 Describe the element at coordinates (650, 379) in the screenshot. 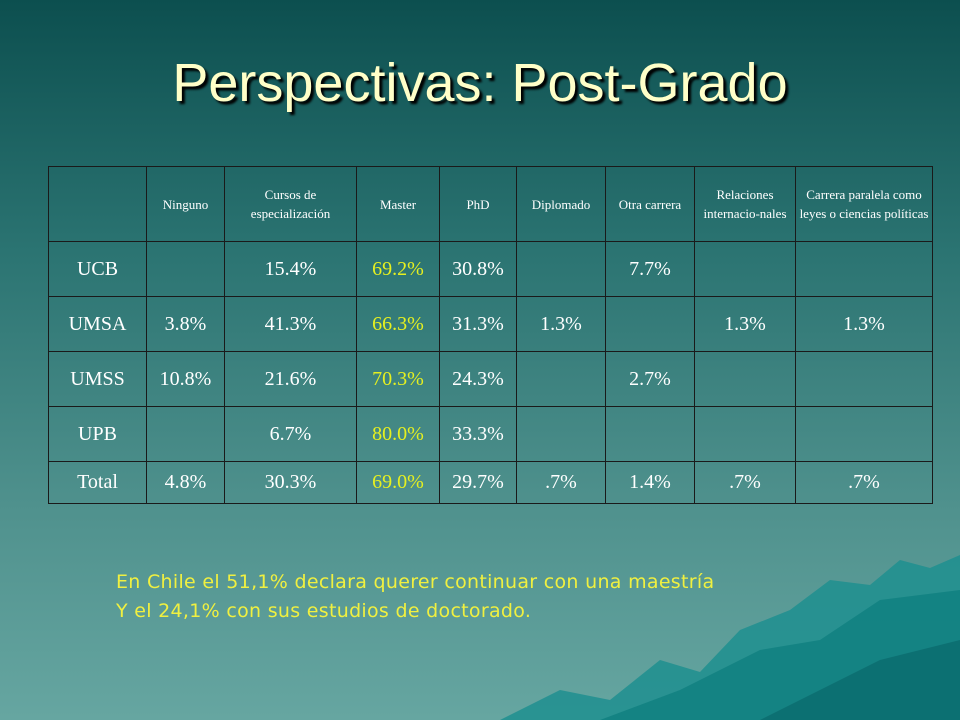

I see `table-cell: 2.7%` at that location.